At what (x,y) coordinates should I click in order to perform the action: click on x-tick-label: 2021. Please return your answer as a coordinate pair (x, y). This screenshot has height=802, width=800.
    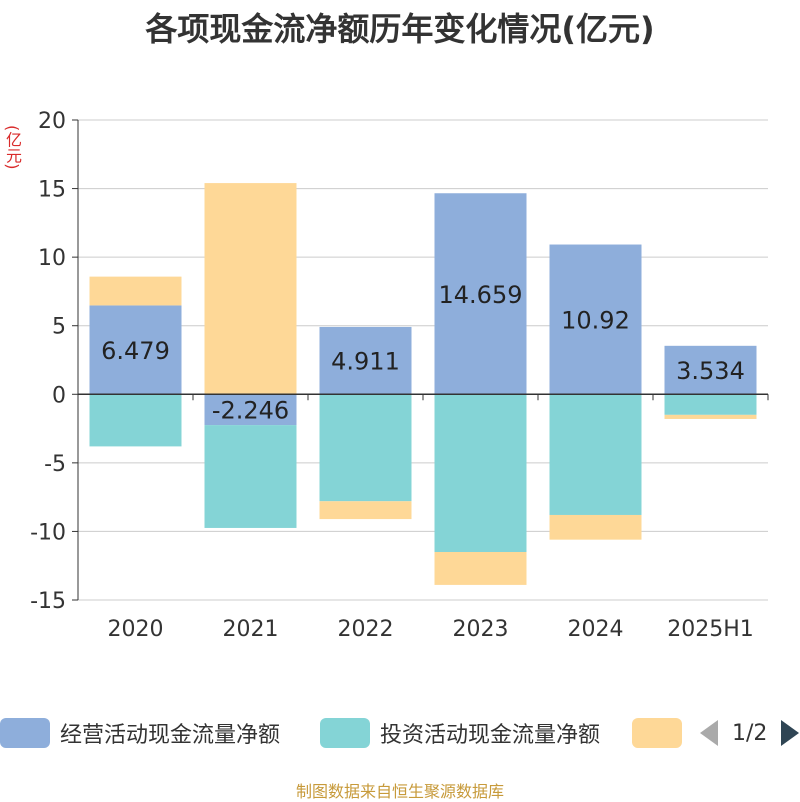
    Looking at the image, I should click on (251, 629).